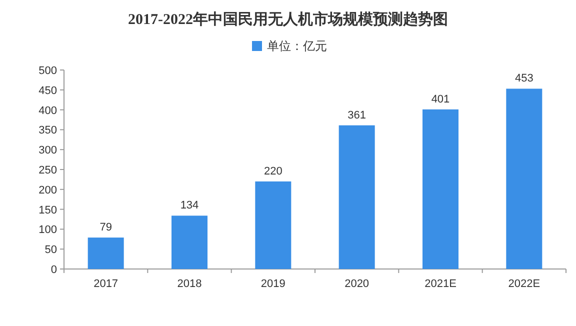 This screenshot has height=326, width=576. Describe the element at coordinates (357, 115) in the screenshot. I see `data-label: 361` at that location.